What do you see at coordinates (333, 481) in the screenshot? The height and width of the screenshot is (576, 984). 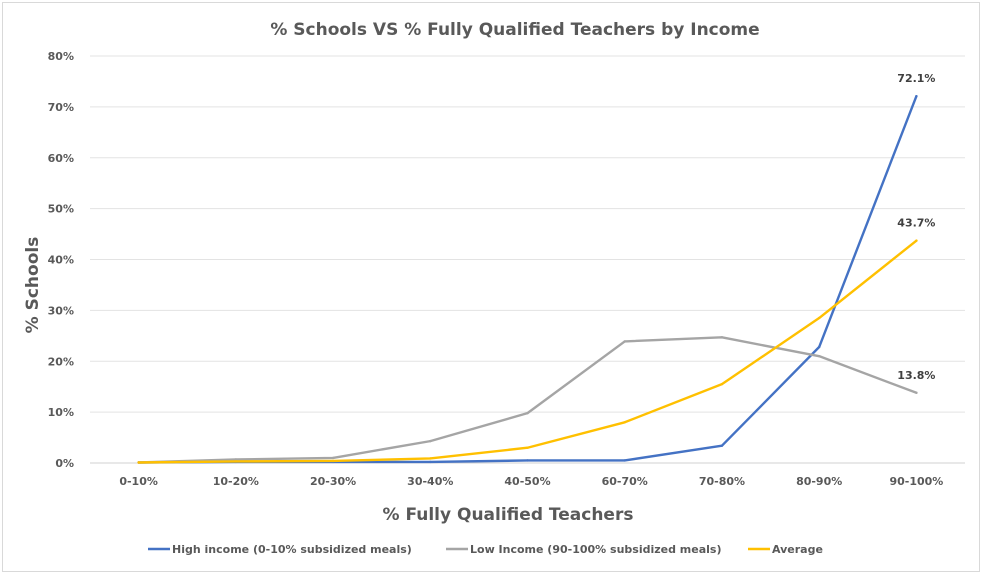 I see `x-tick-label: 20-30%` at bounding box center [333, 481].